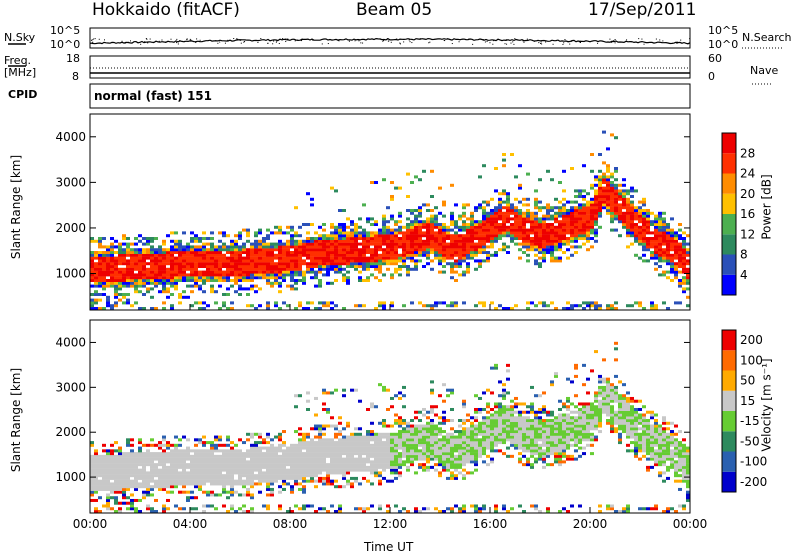 This screenshot has height=554, width=800. I want to click on freq-tick-top: 18, so click(73, 58).